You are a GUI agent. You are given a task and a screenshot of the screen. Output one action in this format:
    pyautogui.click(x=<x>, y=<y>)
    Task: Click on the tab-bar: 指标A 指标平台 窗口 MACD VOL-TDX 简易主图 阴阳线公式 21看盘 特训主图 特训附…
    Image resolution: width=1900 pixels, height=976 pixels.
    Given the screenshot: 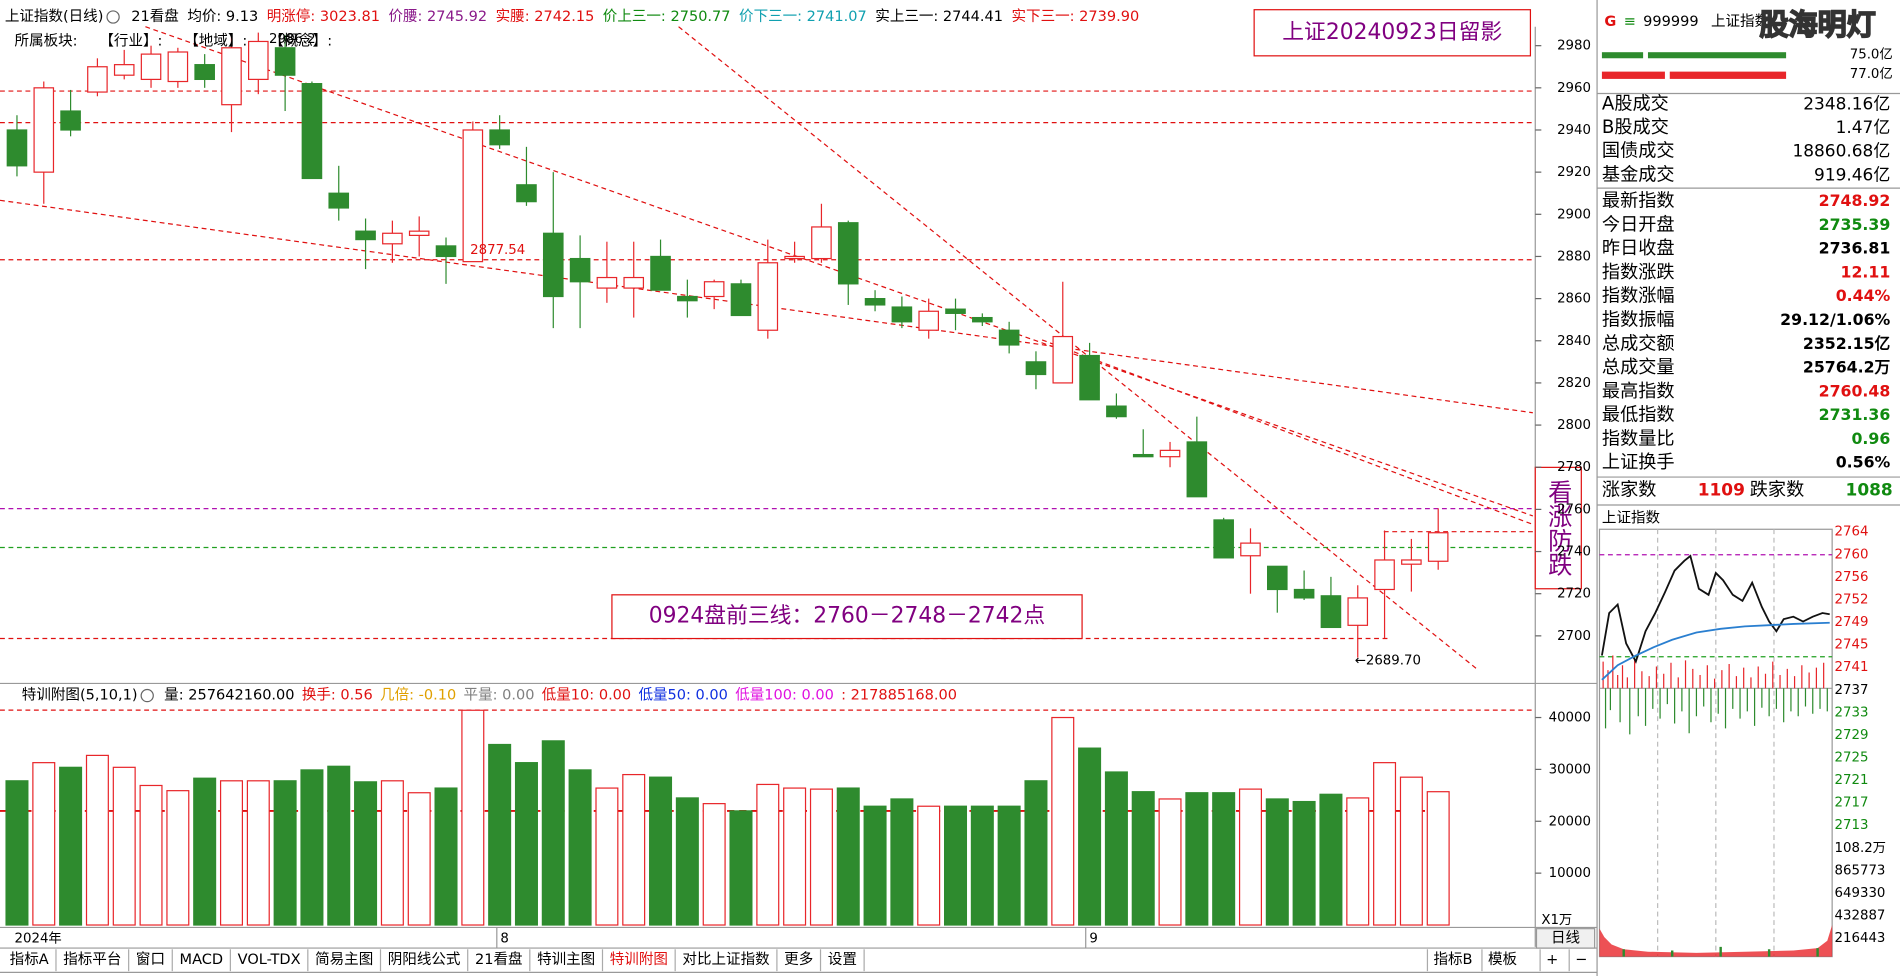 What is the action you would take?
    pyautogui.click(x=798, y=960)
    